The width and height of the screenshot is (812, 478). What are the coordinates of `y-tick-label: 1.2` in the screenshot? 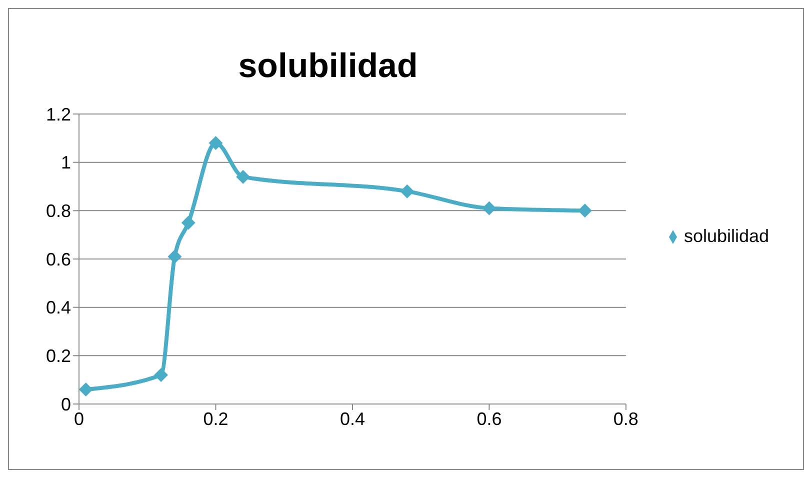 It's located at (58, 114).